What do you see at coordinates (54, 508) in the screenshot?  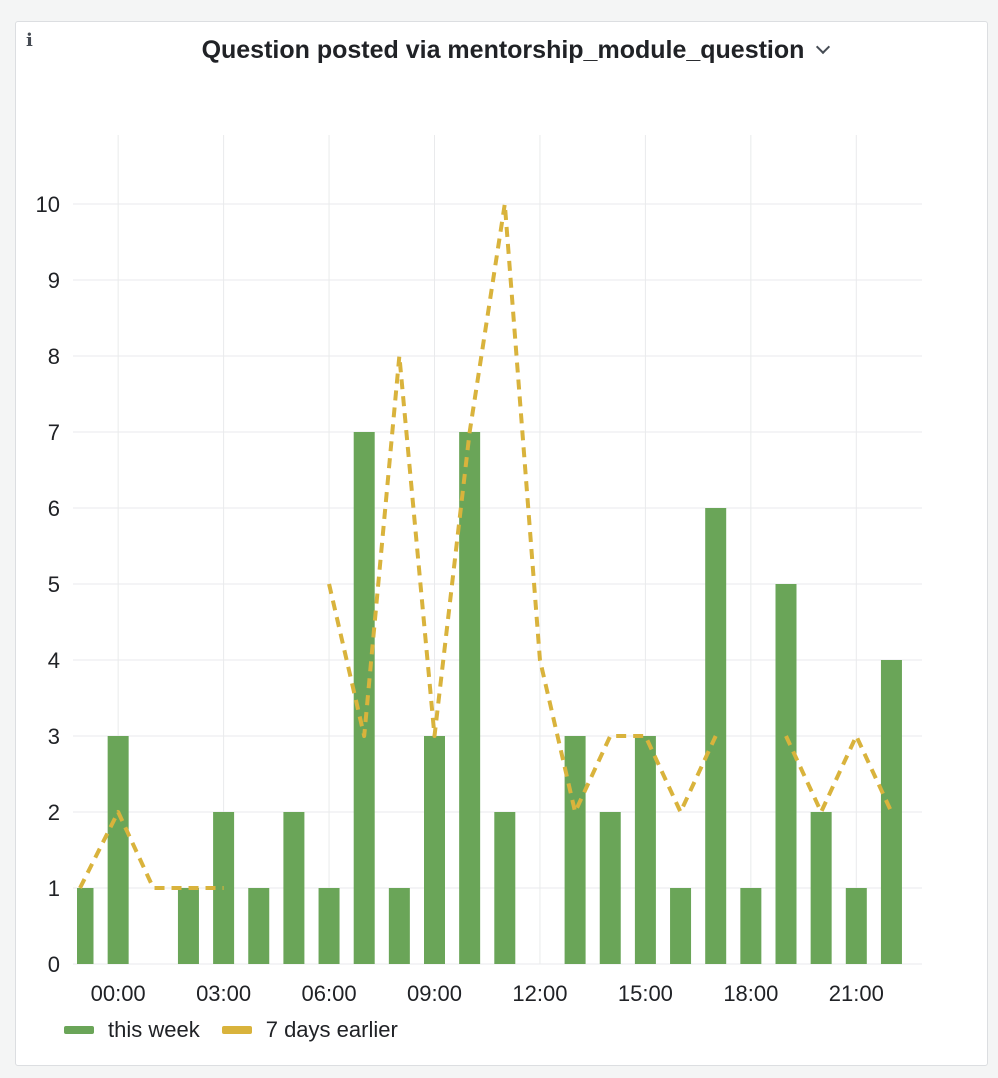 I see `y-tick-label: 6` at bounding box center [54, 508].